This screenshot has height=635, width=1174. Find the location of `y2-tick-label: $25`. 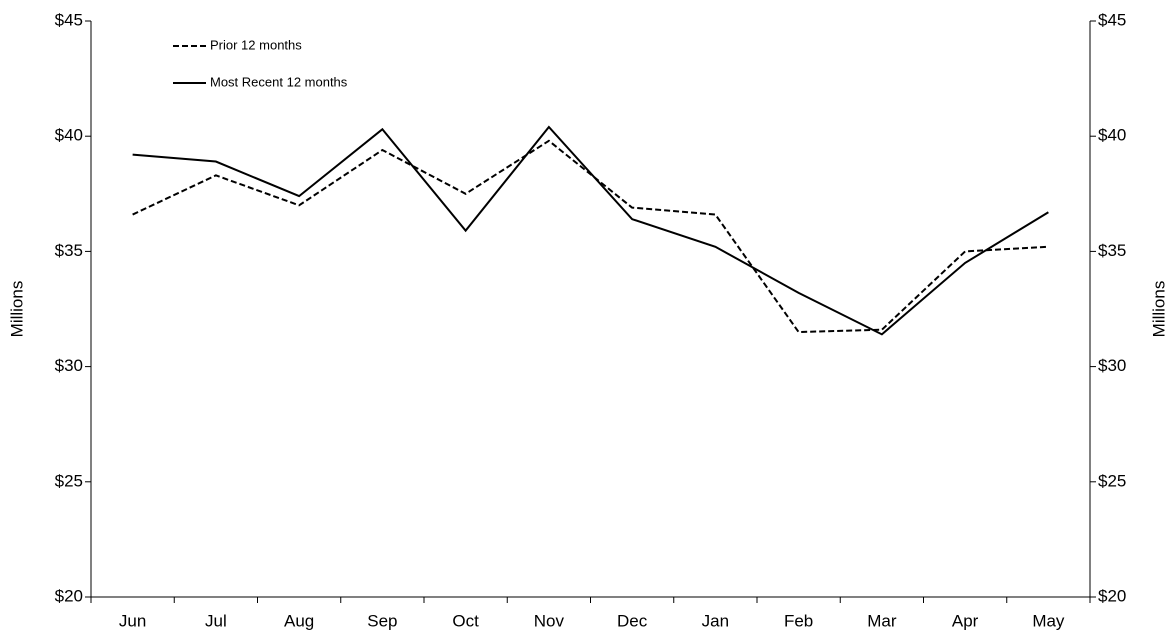

y2-tick-label: $25 is located at coordinates (1112, 480).